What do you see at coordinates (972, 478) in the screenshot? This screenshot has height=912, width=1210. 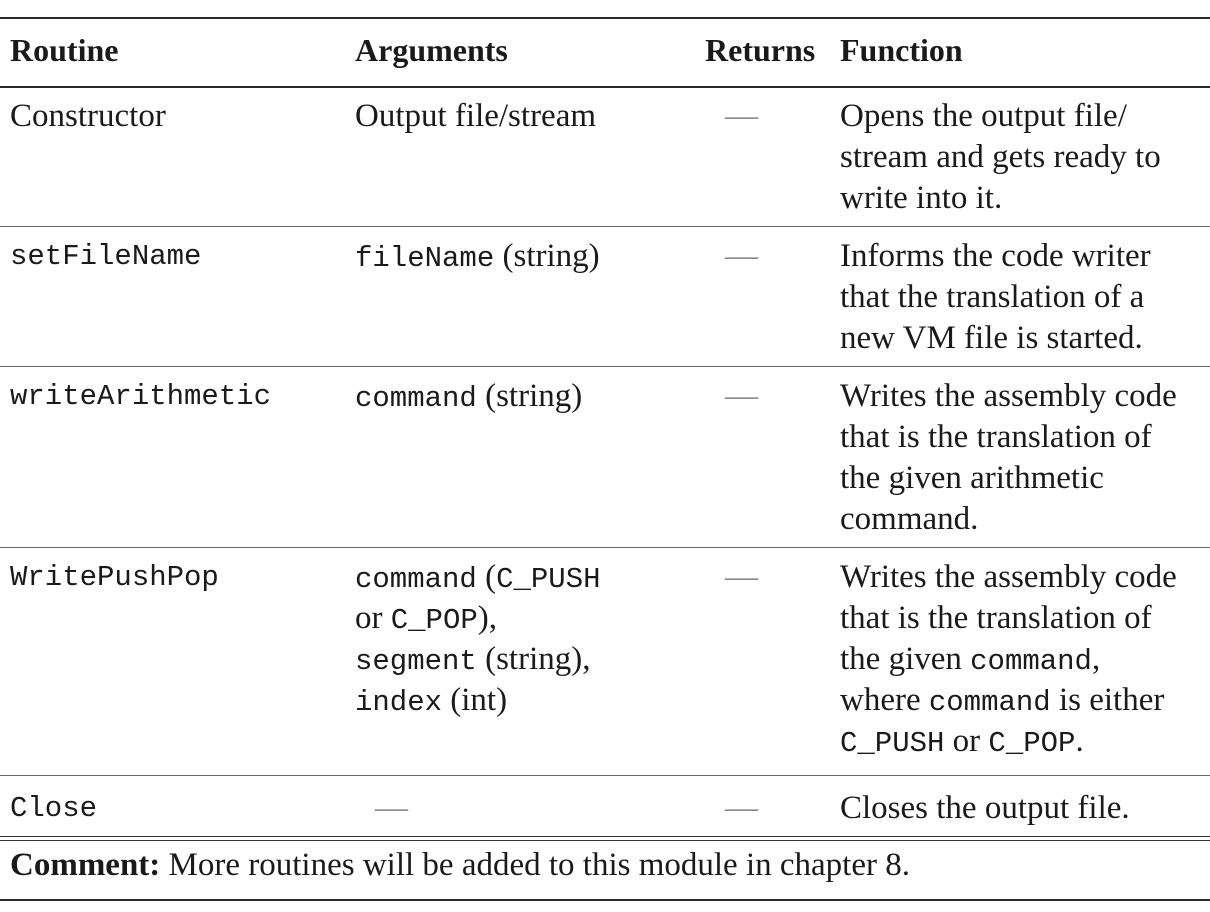 I see `row-writearithmetic-function-line3: the given arithmetic` at bounding box center [972, 478].